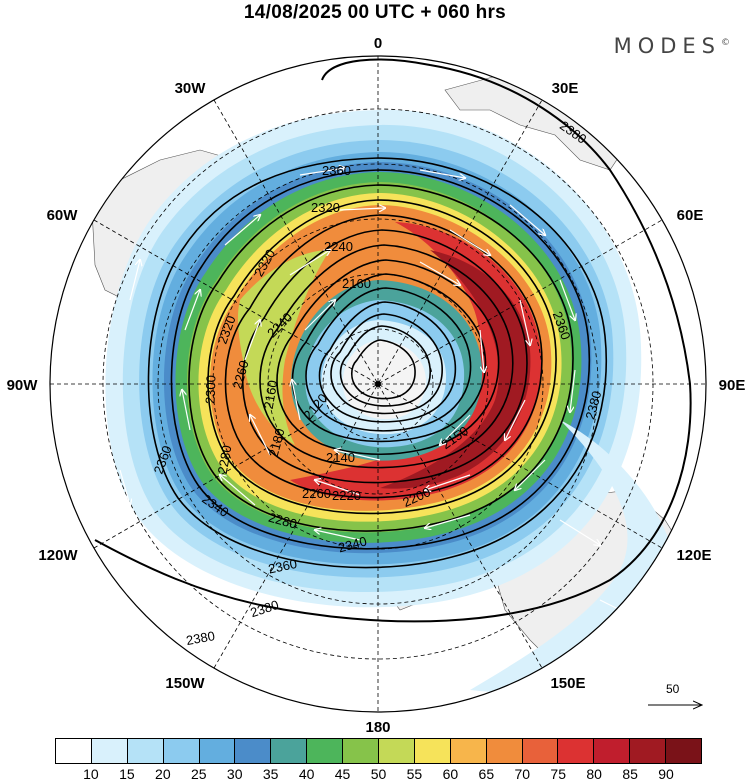  I want to click on colorbar-label: 35, so click(270, 774).